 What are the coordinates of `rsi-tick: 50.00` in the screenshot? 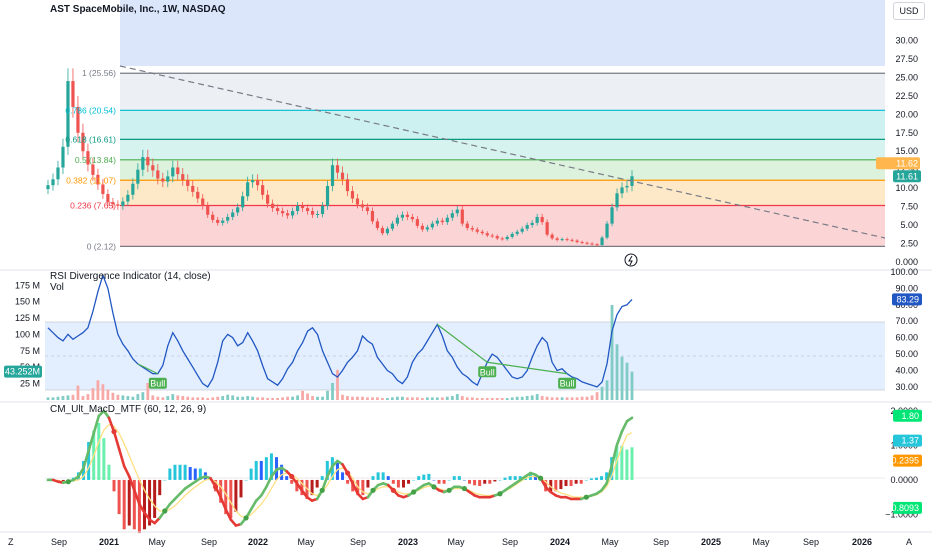 It's located at (906, 354).